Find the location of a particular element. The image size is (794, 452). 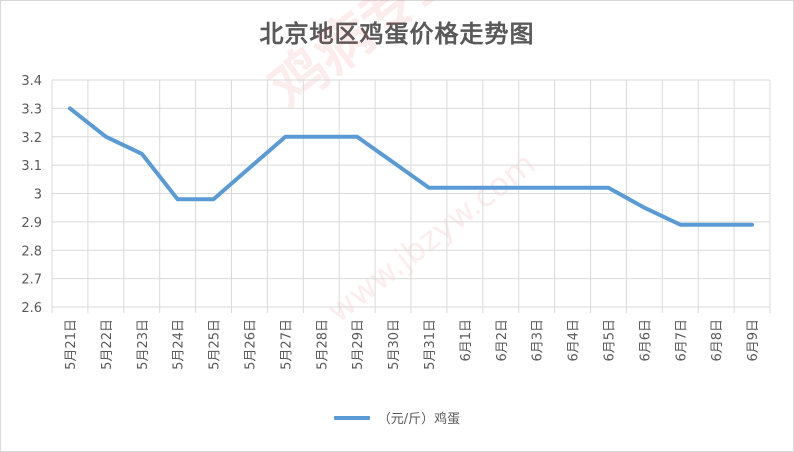

legend-swatch is located at coordinates (351, 417).